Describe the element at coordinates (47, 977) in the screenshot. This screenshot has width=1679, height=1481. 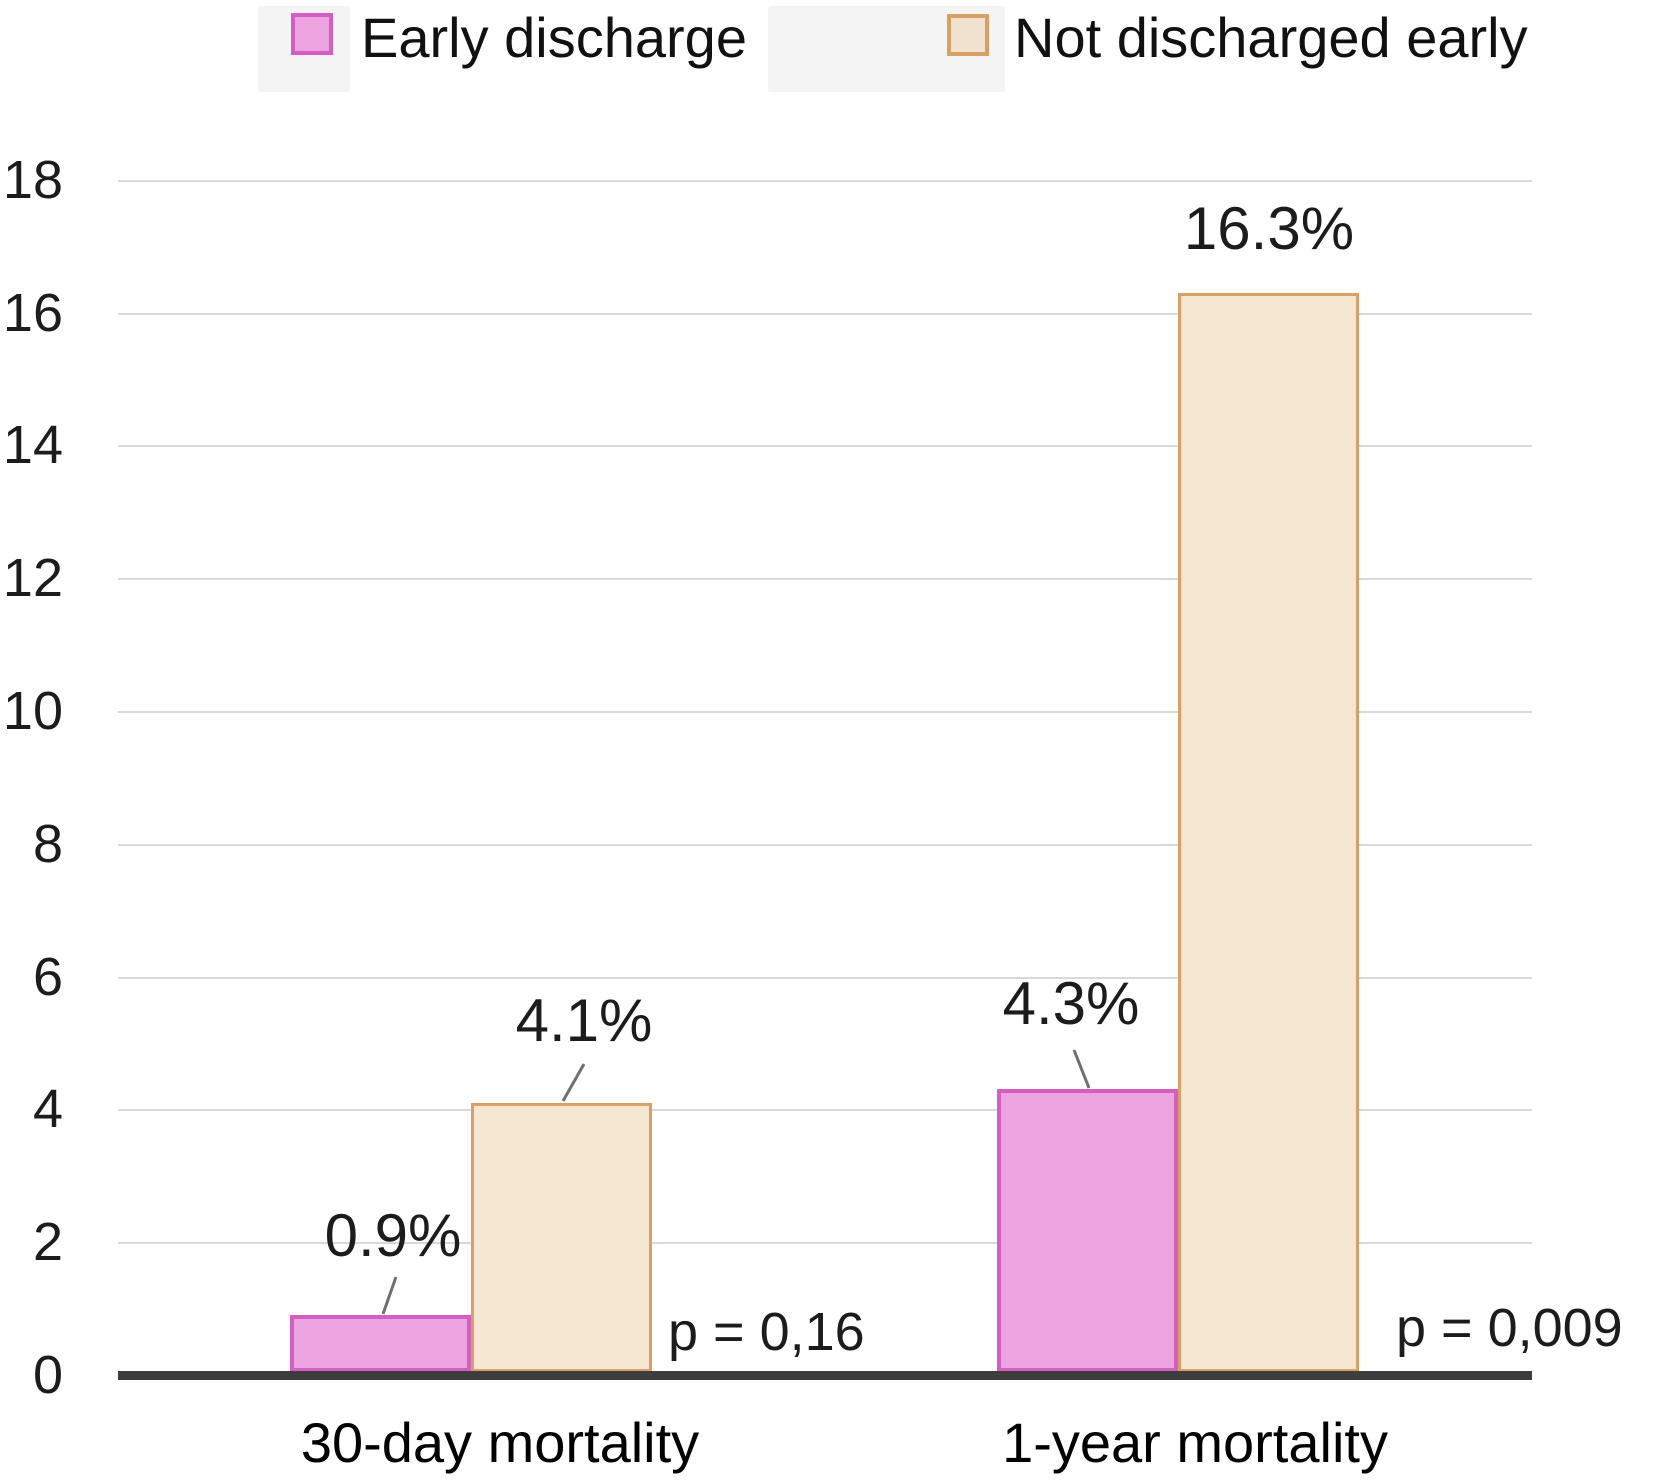
I see `y-tick-label-6: 6` at that location.